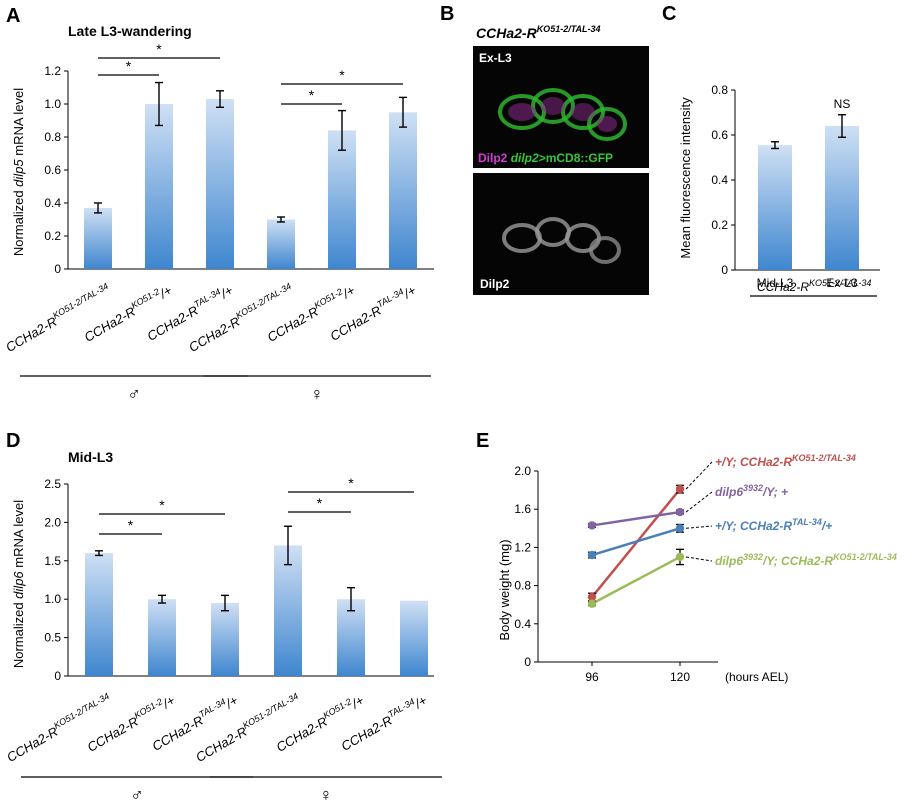  Describe the element at coordinates (13, 441) in the screenshot. I see `panel-label-d: D` at that location.